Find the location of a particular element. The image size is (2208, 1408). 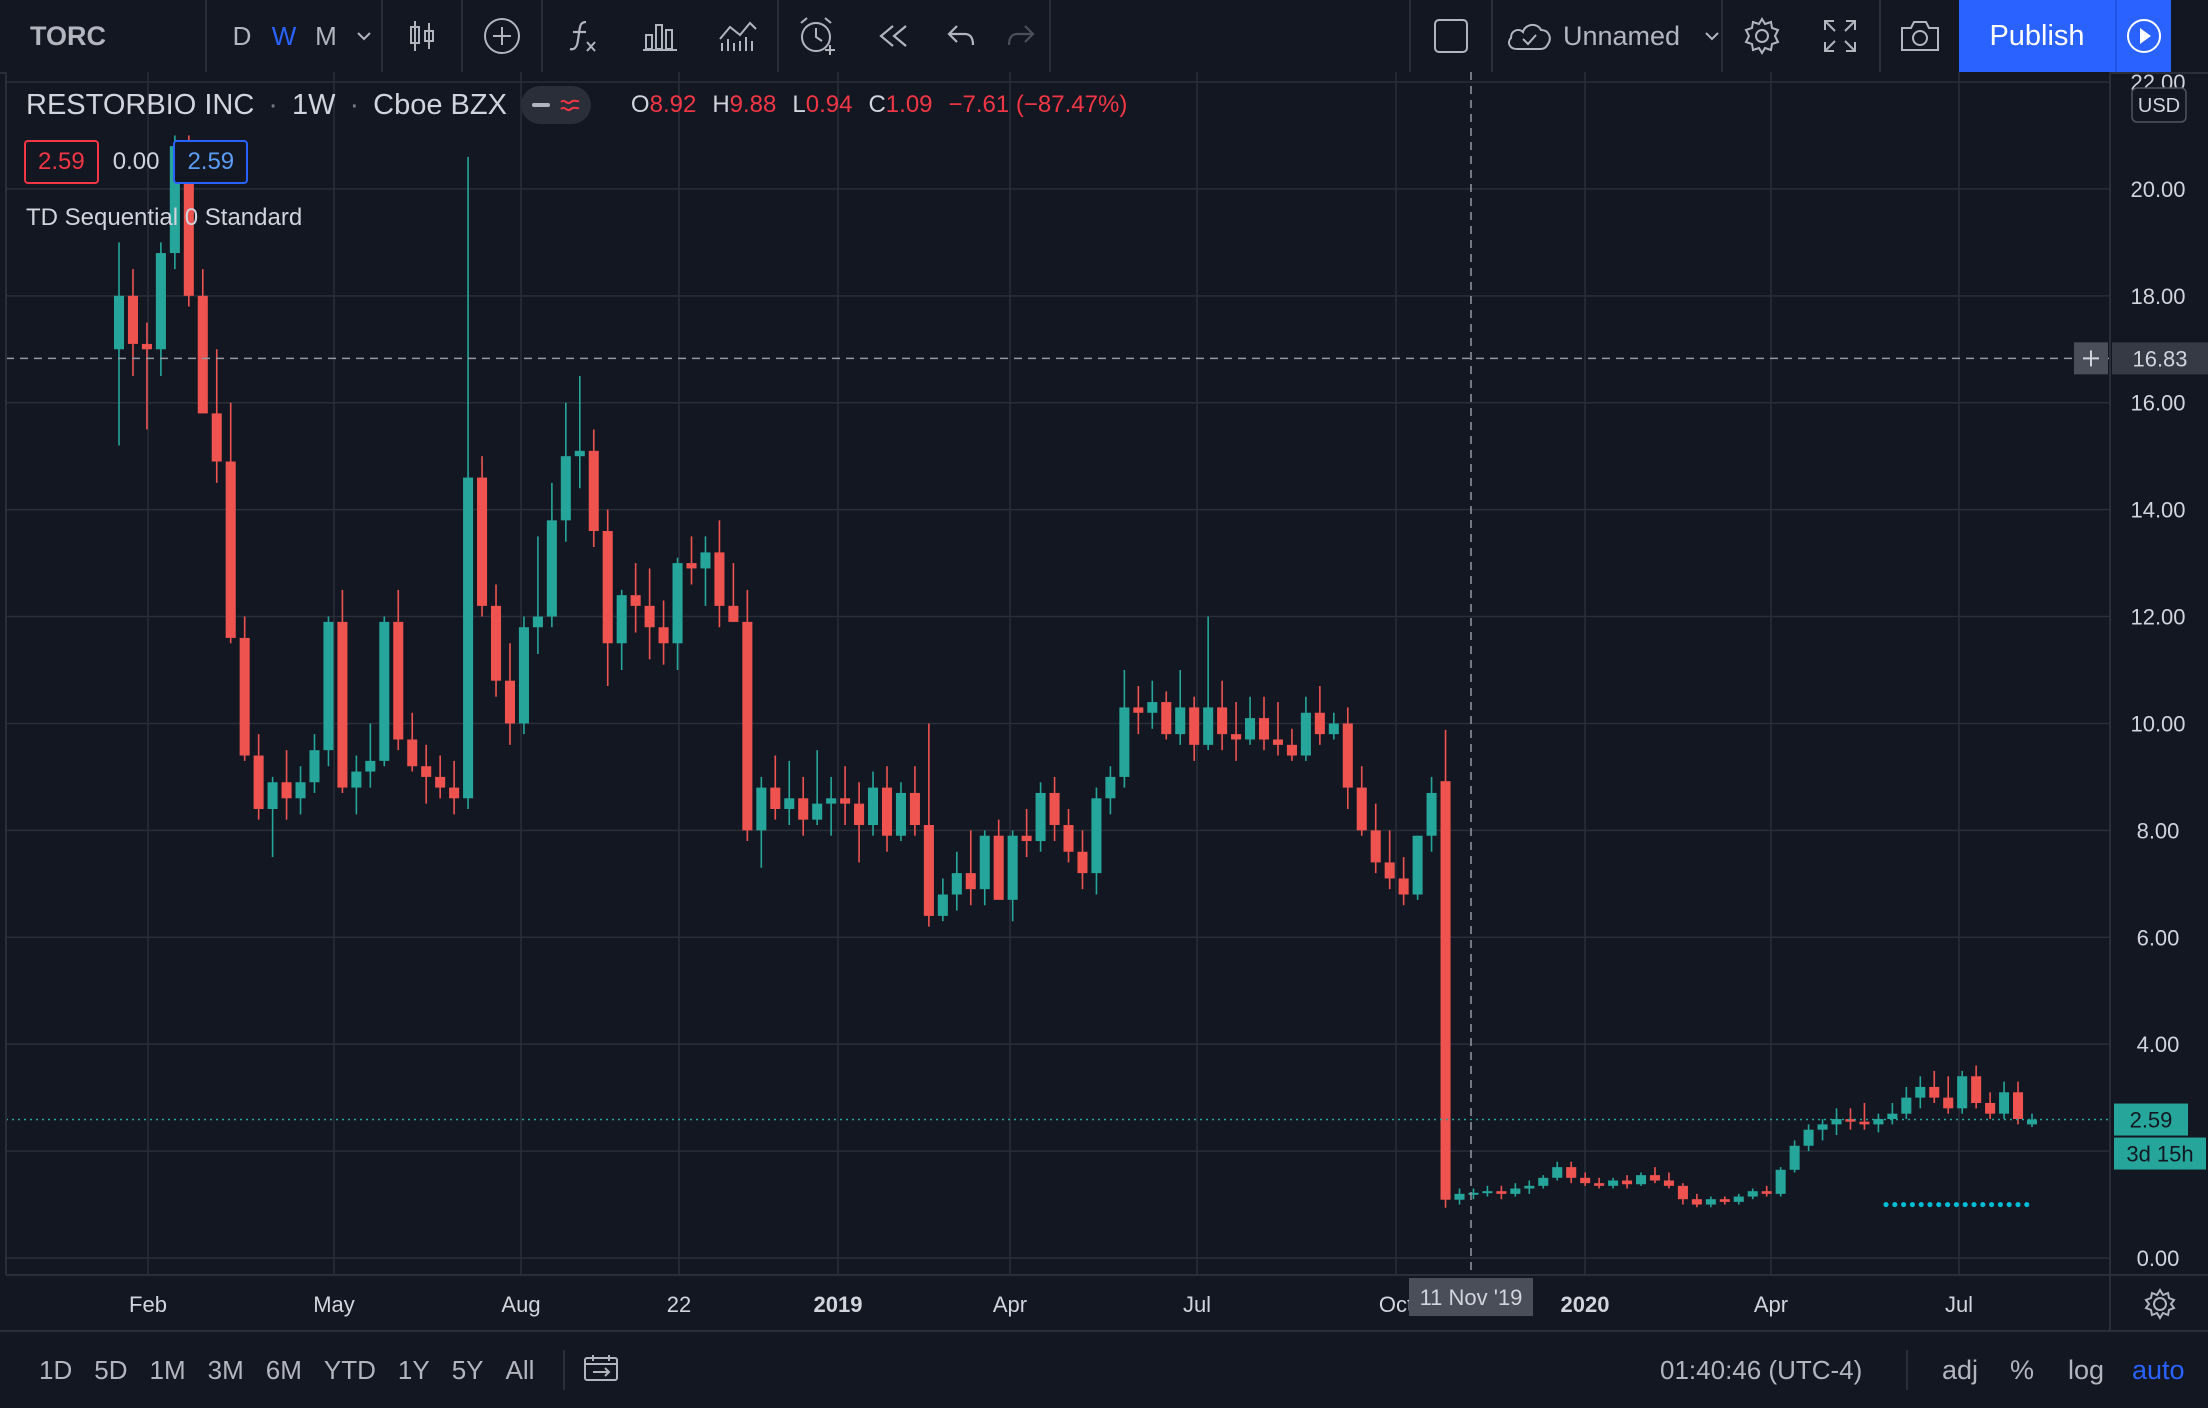

range-1m: 1M is located at coordinates (167, 1369).